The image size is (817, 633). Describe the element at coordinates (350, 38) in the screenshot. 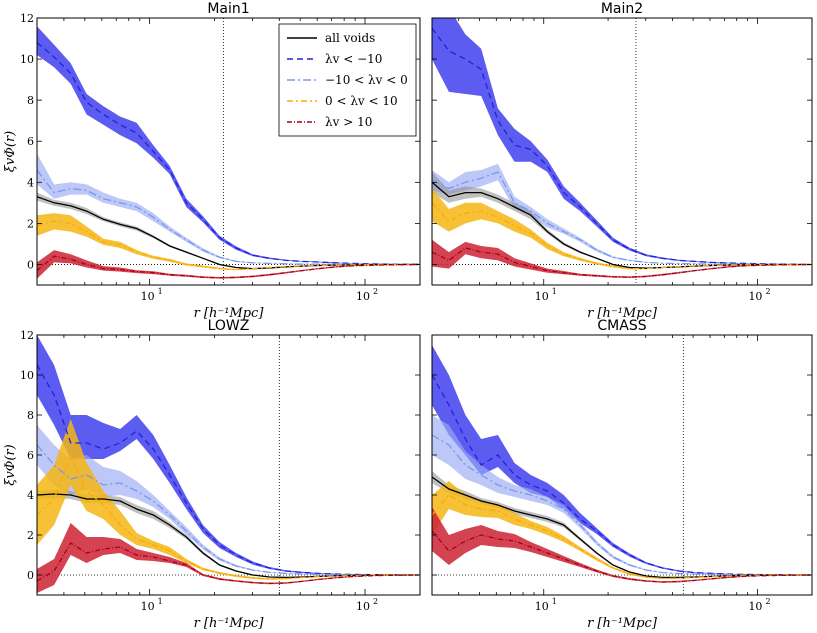

I see `legend-label-all: all voids` at that location.